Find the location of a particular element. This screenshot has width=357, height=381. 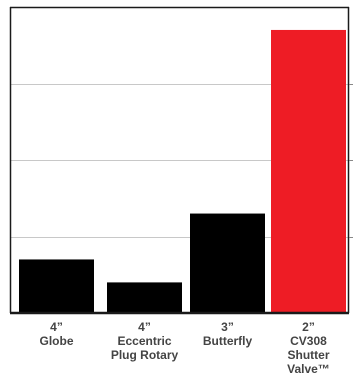

category-label-line: Valve™ is located at coordinates (308, 369).